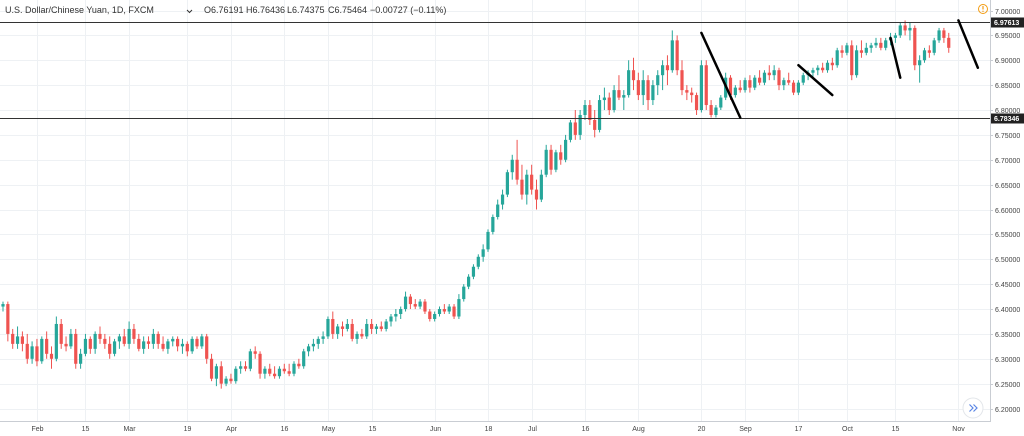 The image size is (1024, 436). What do you see at coordinates (847, 429) in the screenshot?
I see `x-tick-label: Oct` at bounding box center [847, 429].